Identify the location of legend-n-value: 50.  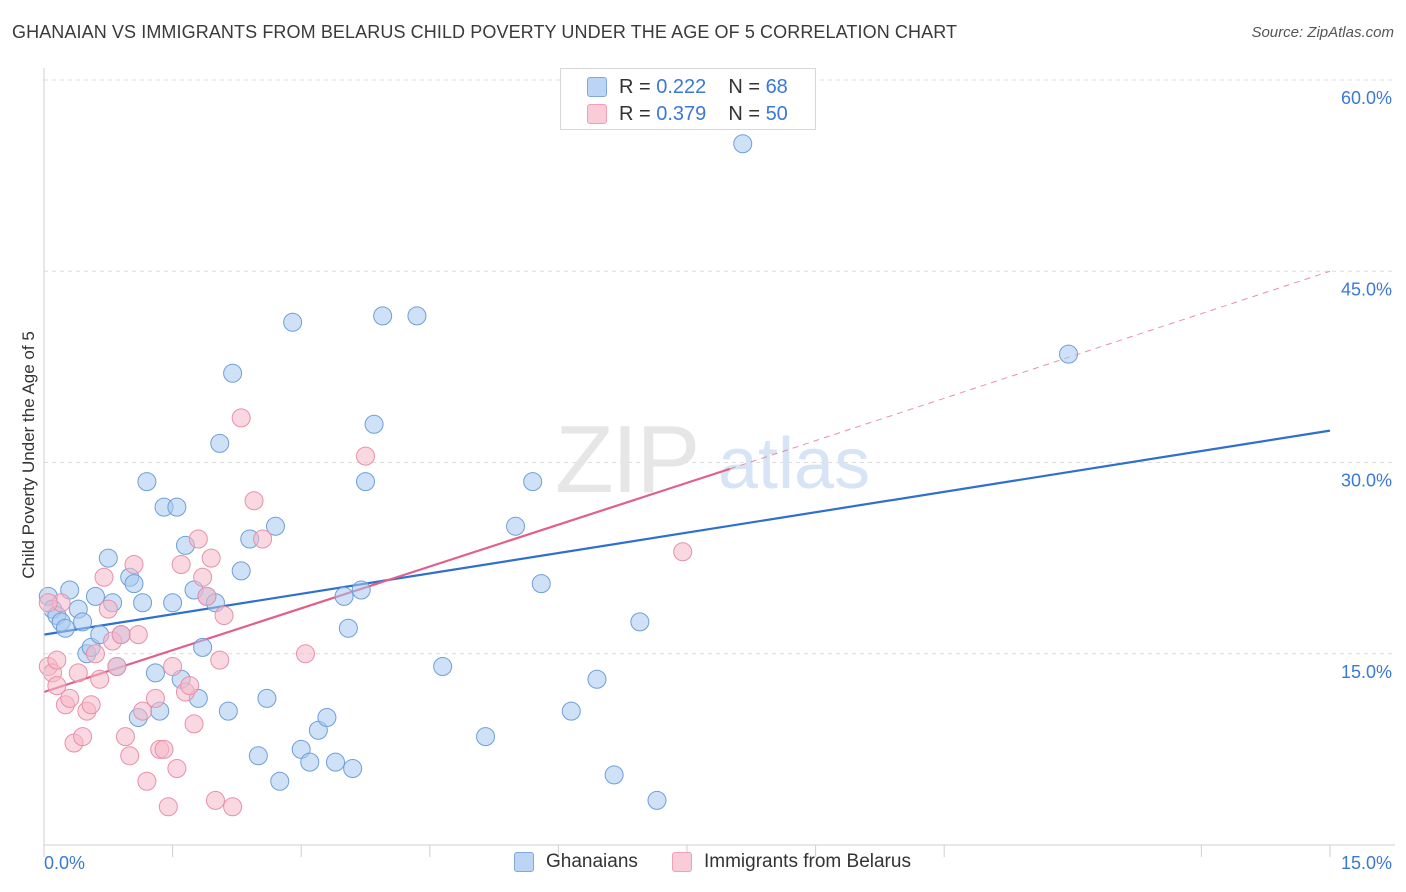
(776, 113).